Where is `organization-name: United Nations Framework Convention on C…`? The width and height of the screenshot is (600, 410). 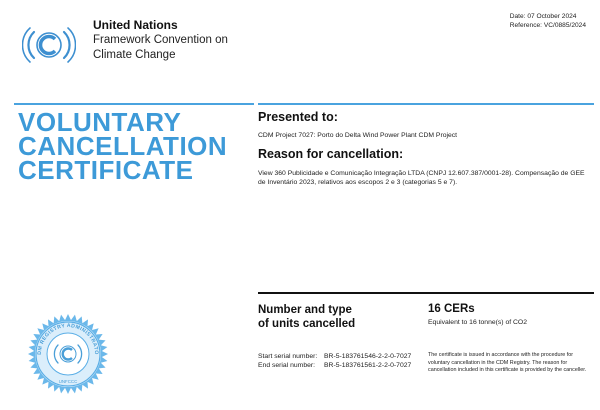 organization-name: United Nations Framework Convention on C… is located at coordinates (160, 40).